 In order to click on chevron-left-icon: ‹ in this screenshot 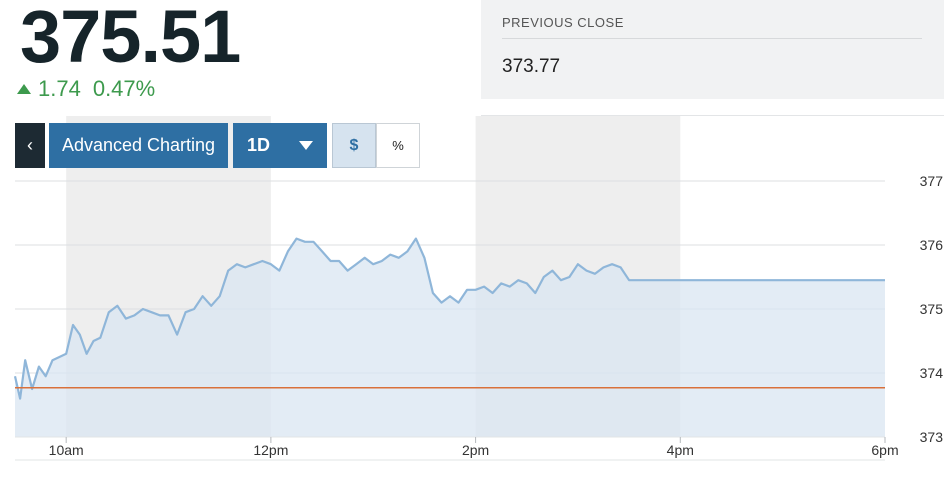, I will do `click(30, 145)`.